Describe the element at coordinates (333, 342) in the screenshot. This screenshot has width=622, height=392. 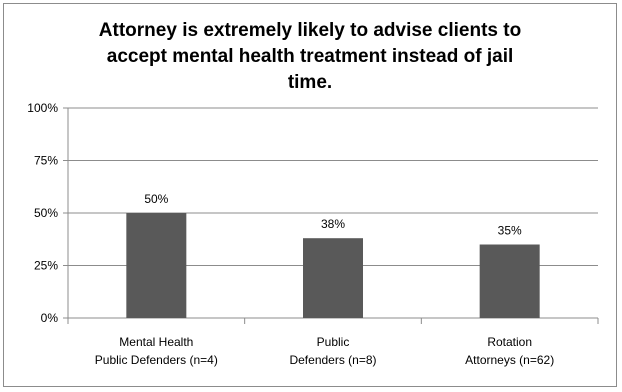
I see `category-label-1-line-0: Public` at that location.